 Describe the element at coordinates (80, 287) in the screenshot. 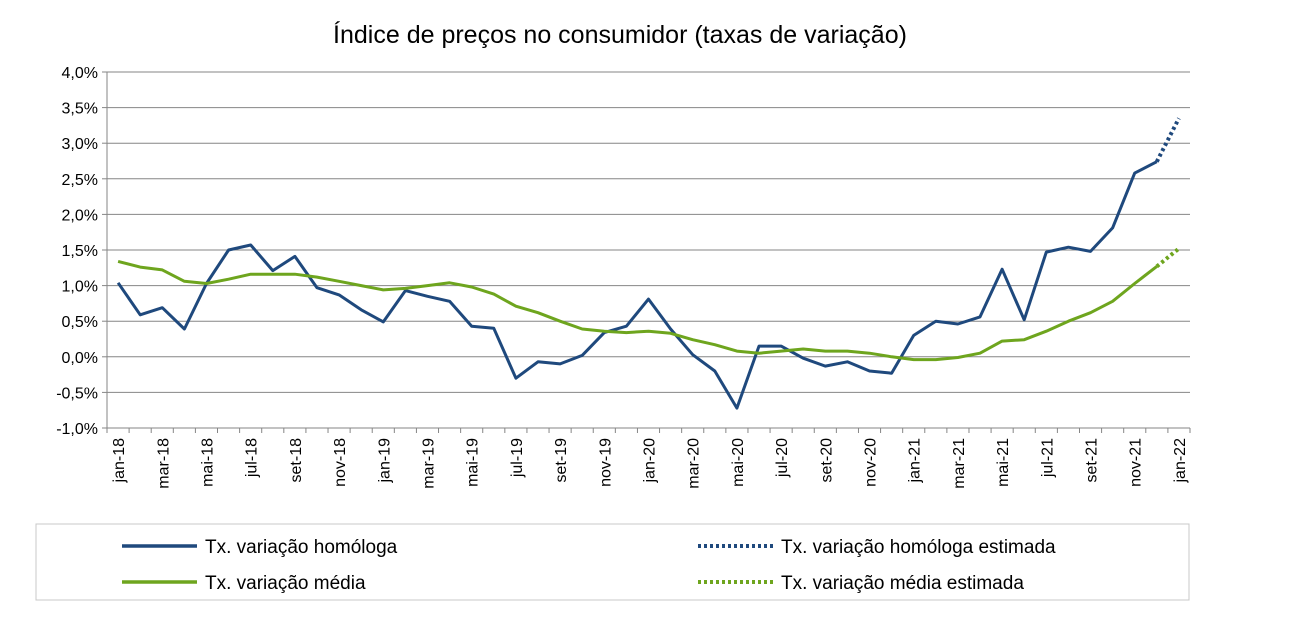

I see `y-tick-label: 1,0%` at that location.